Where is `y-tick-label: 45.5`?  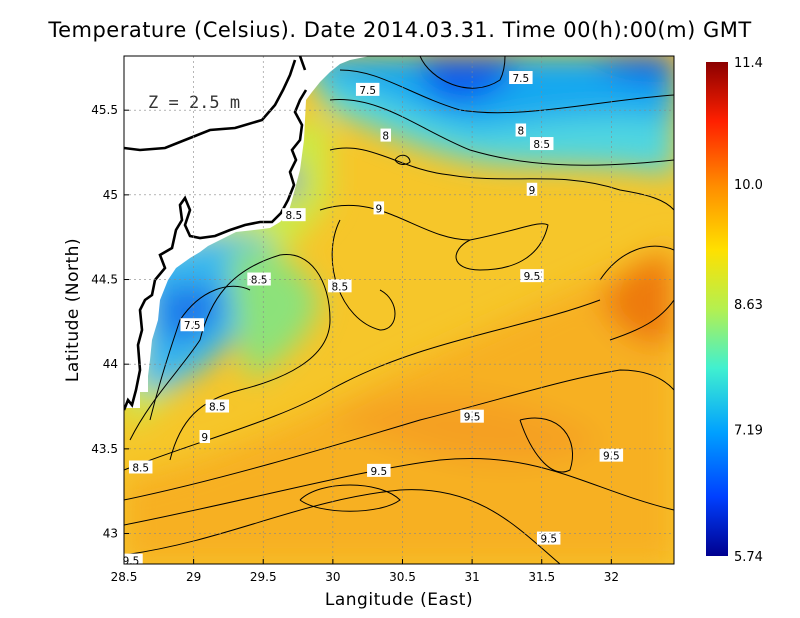
y-tick-label: 45.5 is located at coordinates (104, 110).